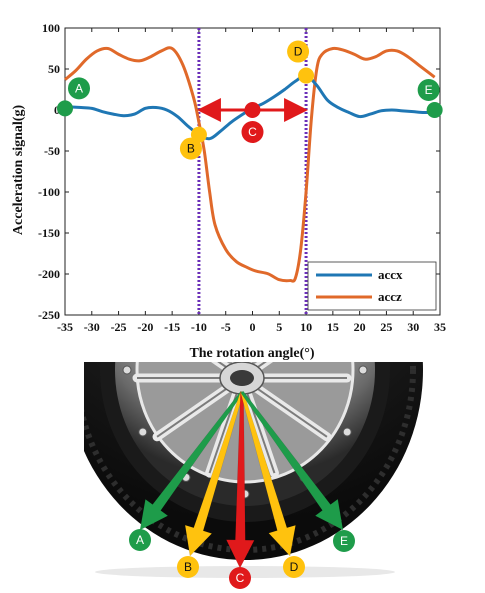  I want to click on wheel-arrow-C, so click(240, 480).